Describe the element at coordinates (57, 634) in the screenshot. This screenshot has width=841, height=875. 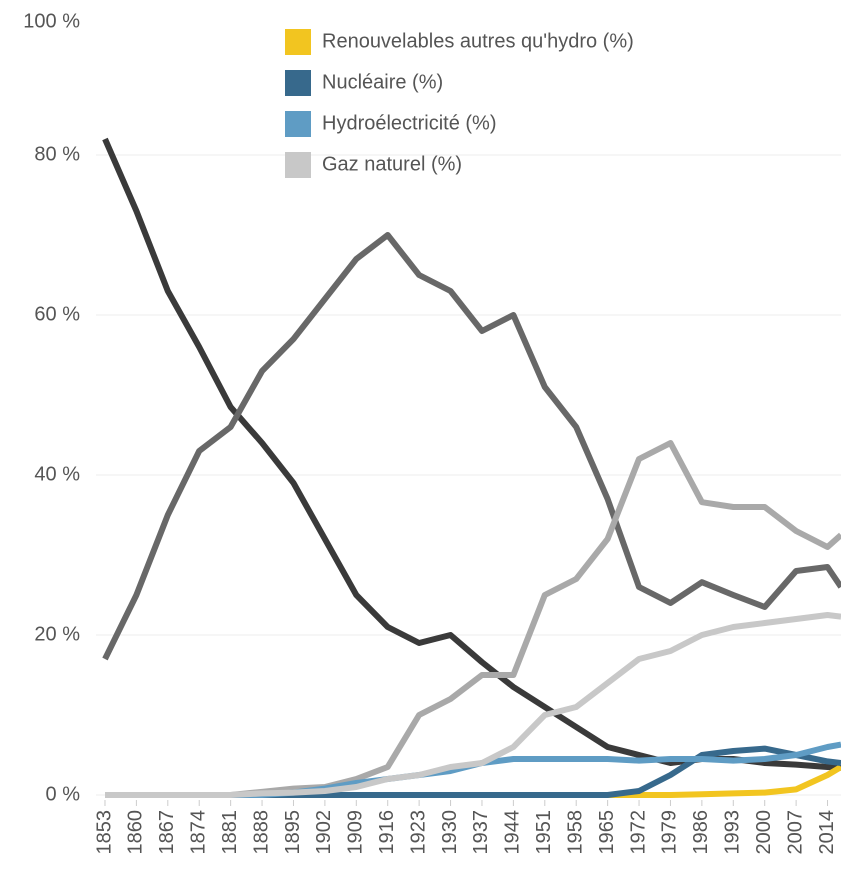
I see `y-tick-label: 20 %` at that location.